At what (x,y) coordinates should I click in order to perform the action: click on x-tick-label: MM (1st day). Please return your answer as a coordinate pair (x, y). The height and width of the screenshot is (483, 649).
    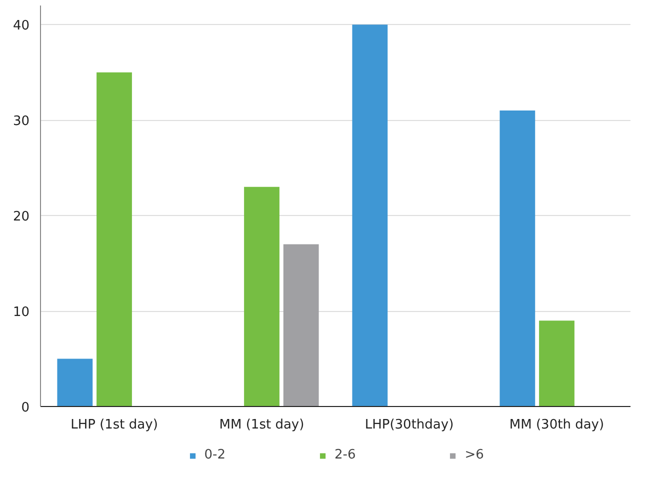
    Looking at the image, I should click on (261, 425).